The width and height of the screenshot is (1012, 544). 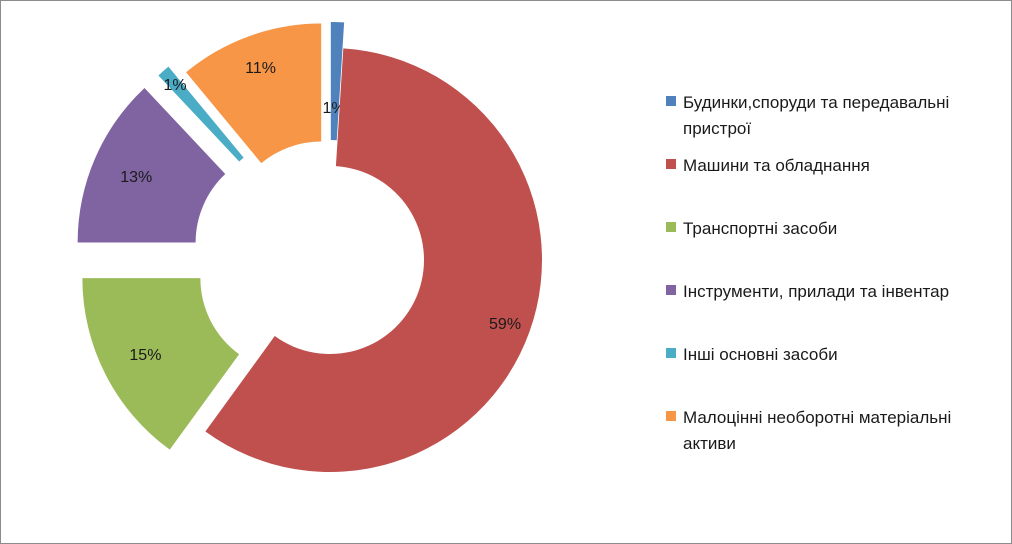 What do you see at coordinates (145, 355) in the screenshot?
I see `slice-data-label: 15%` at bounding box center [145, 355].